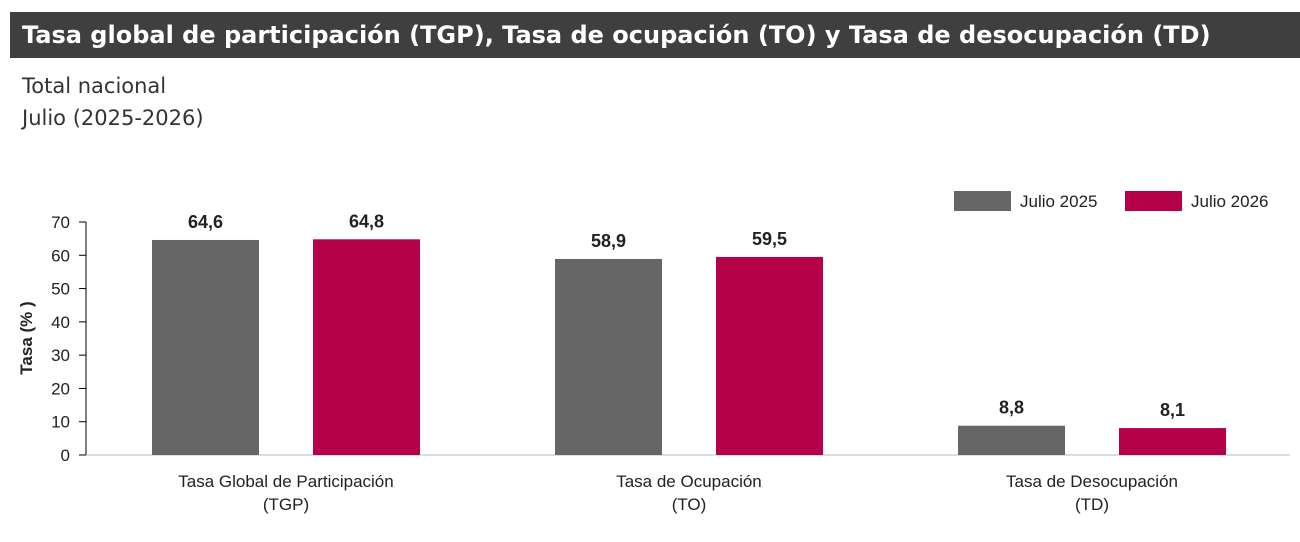 The width and height of the screenshot is (1300, 542). Describe the element at coordinates (26, 337) in the screenshot. I see `y-axis-title: Tasa (% )` at that location.